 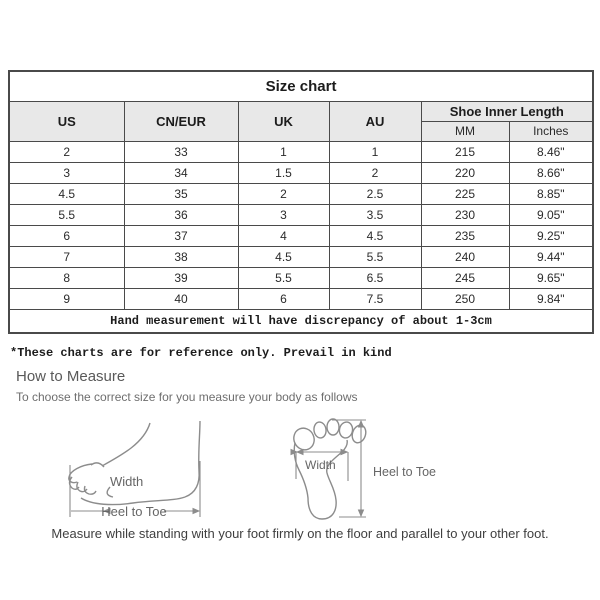 I want to click on col-header-mm: MM, so click(x=465, y=131).